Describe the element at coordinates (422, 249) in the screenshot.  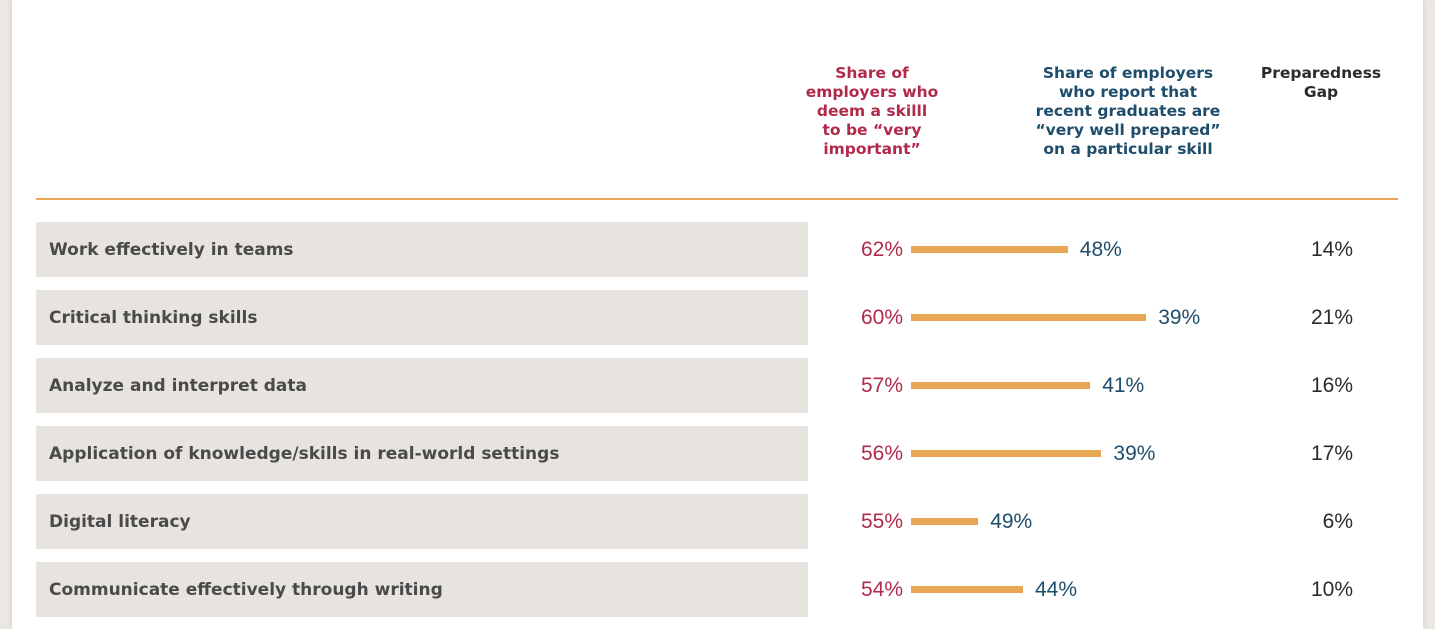
I see `skill-label: Work effectively in teams` at that location.